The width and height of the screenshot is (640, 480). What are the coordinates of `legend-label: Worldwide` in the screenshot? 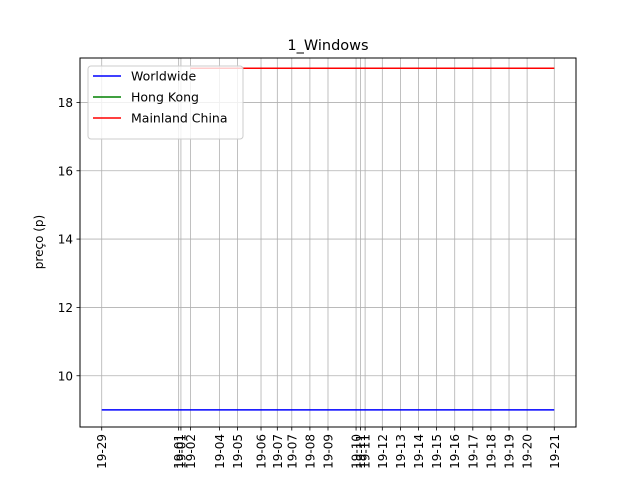 It's located at (163, 76).